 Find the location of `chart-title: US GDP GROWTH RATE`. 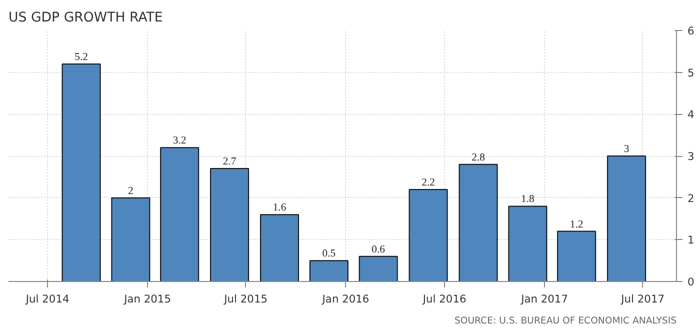

chart-title: US GDP GROWTH RATE is located at coordinates (85, 18).